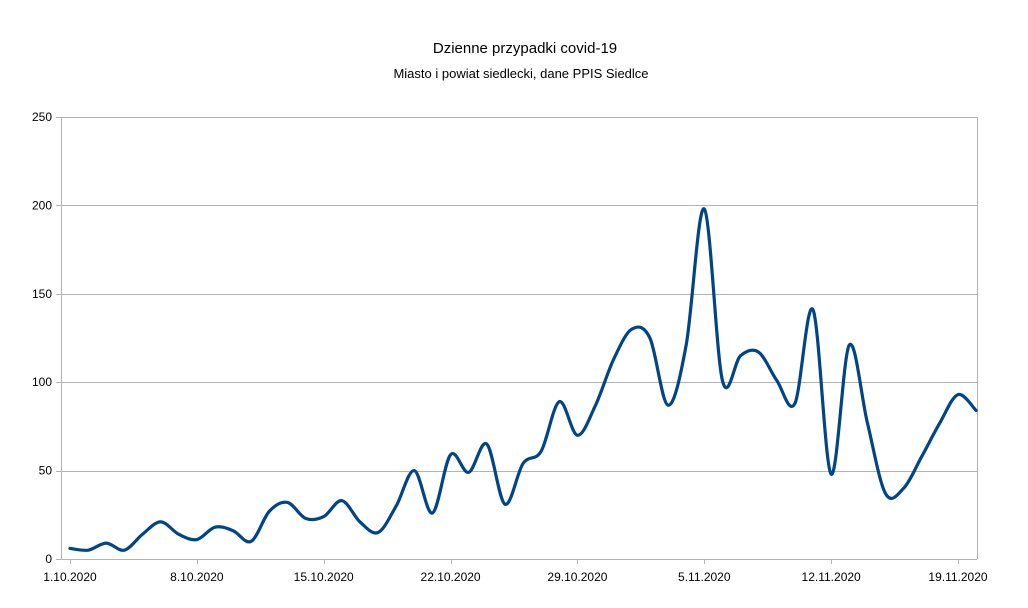 This screenshot has width=1028, height=608. Describe the element at coordinates (42, 382) in the screenshot. I see `y-tick-label: 100` at that location.